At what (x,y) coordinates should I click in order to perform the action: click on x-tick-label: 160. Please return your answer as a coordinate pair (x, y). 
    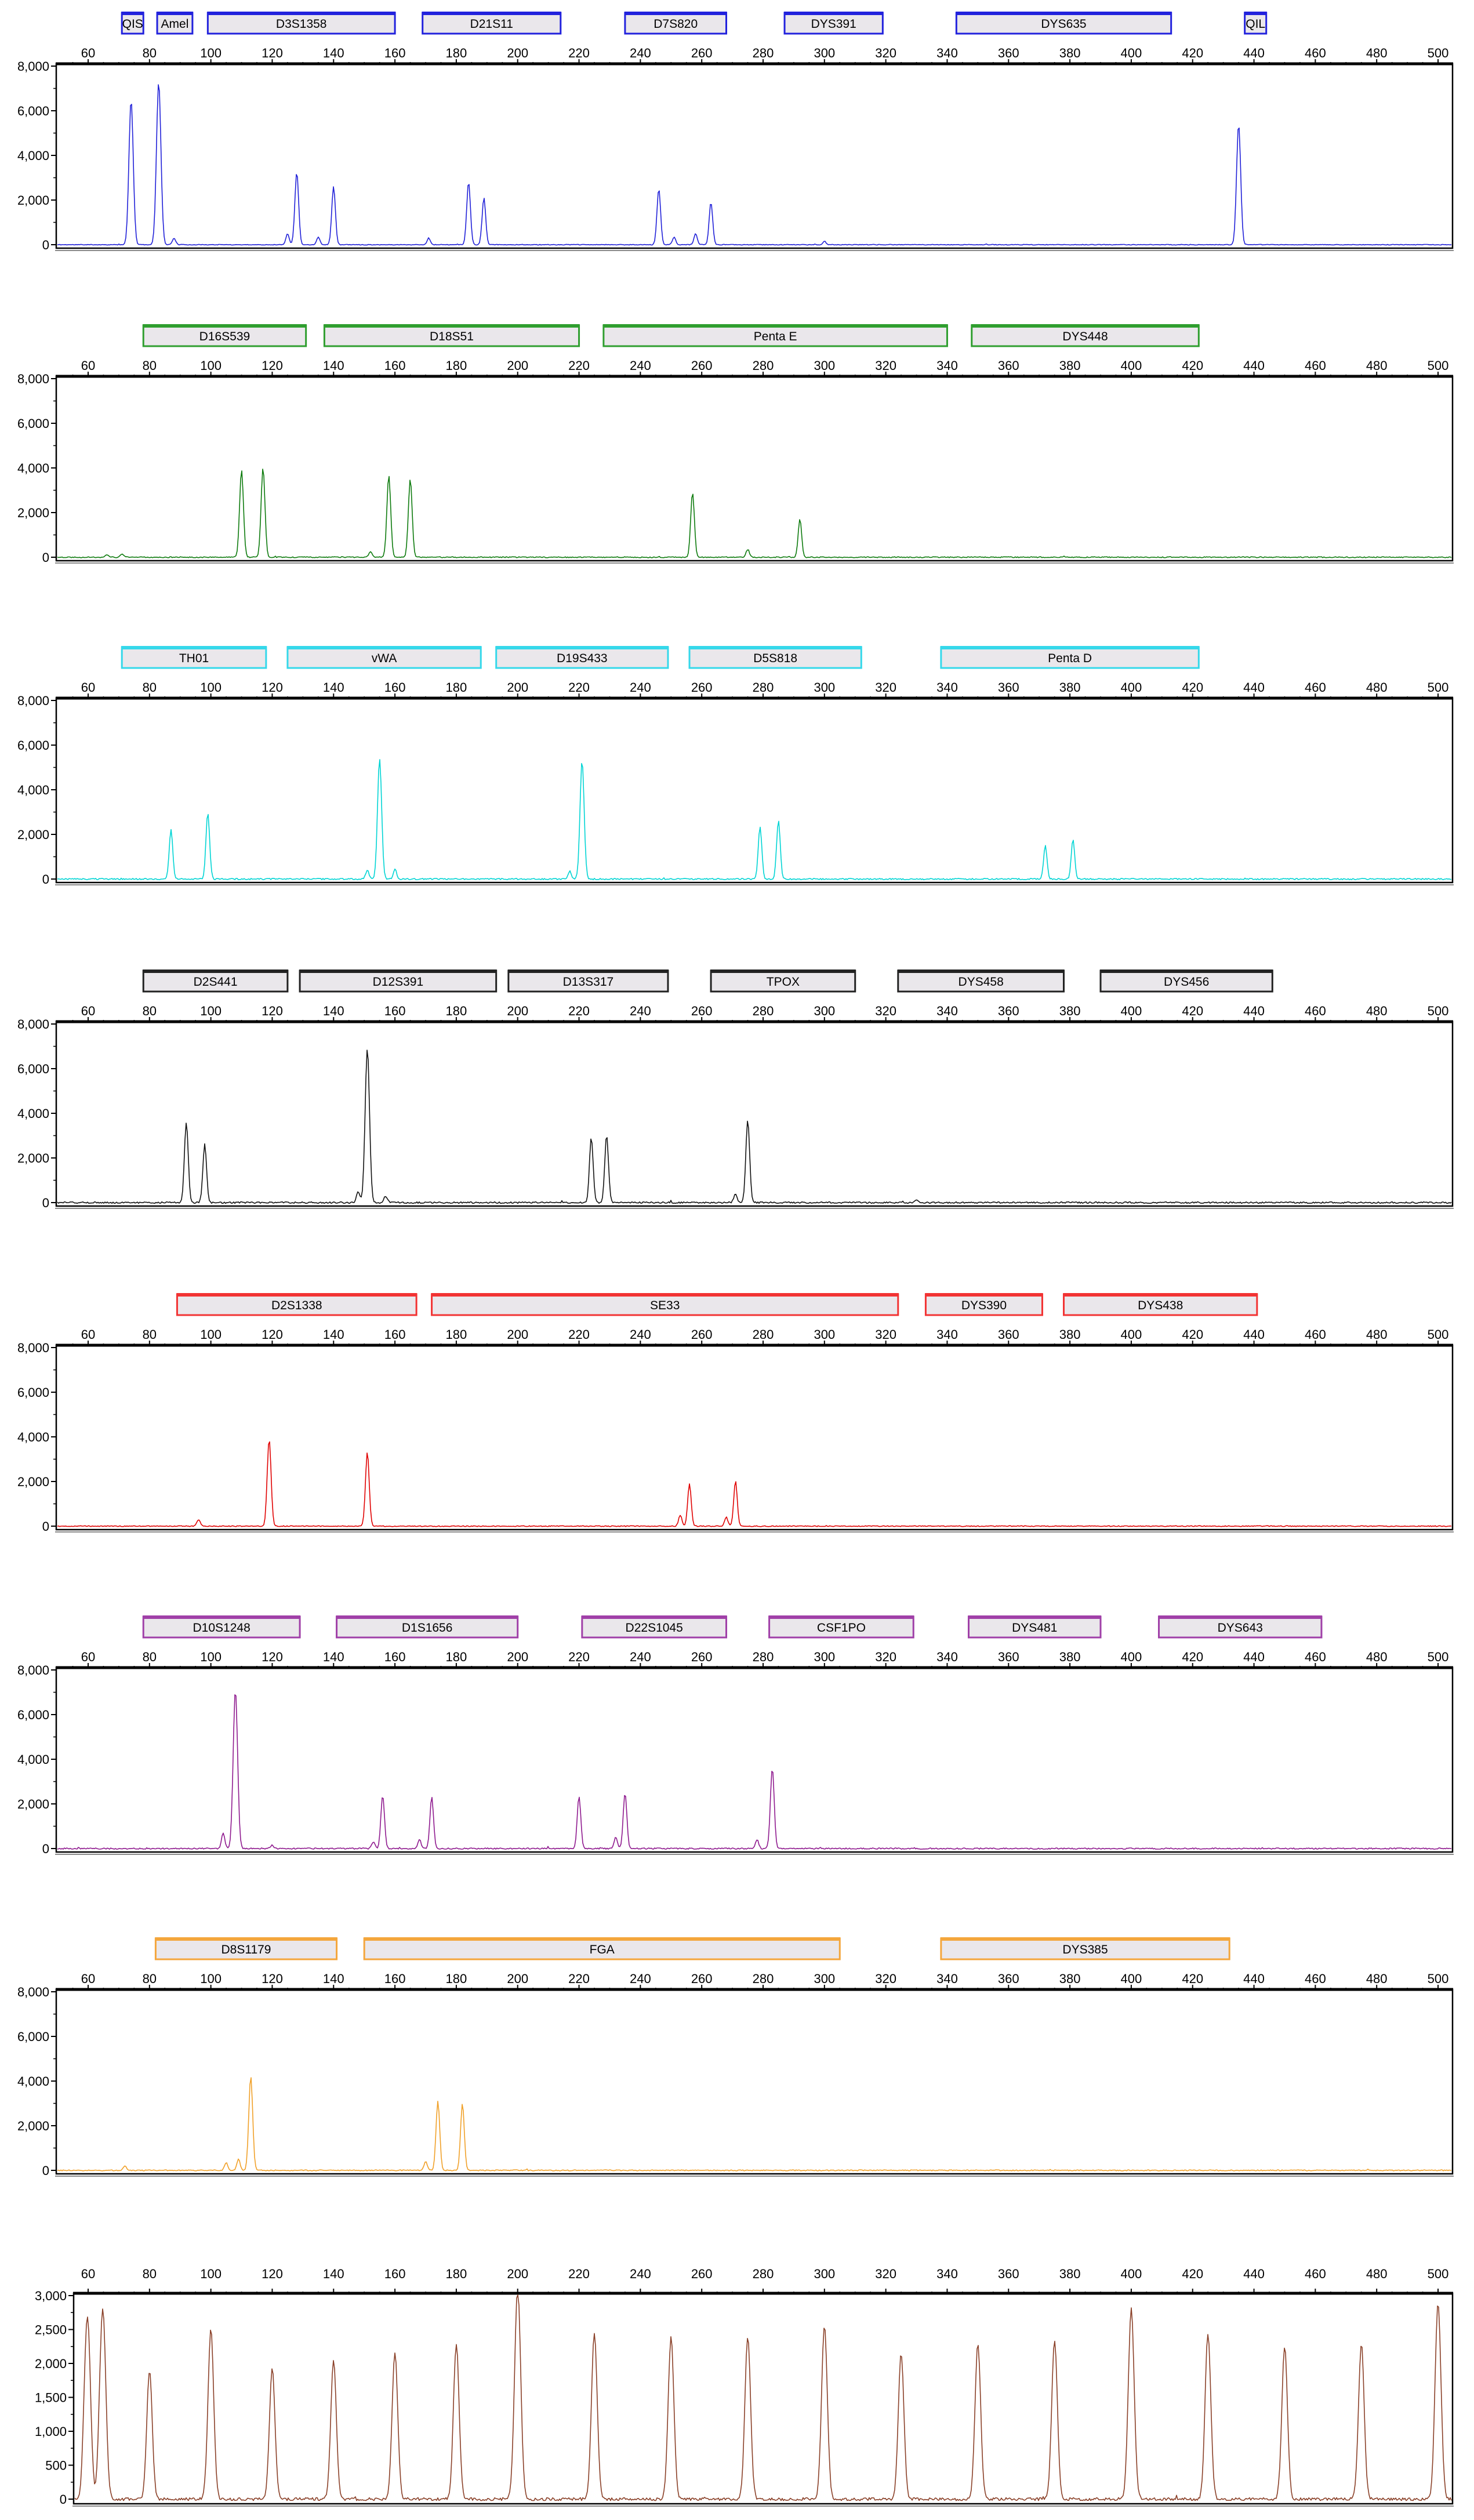
    Looking at the image, I should click on (395, 2274).